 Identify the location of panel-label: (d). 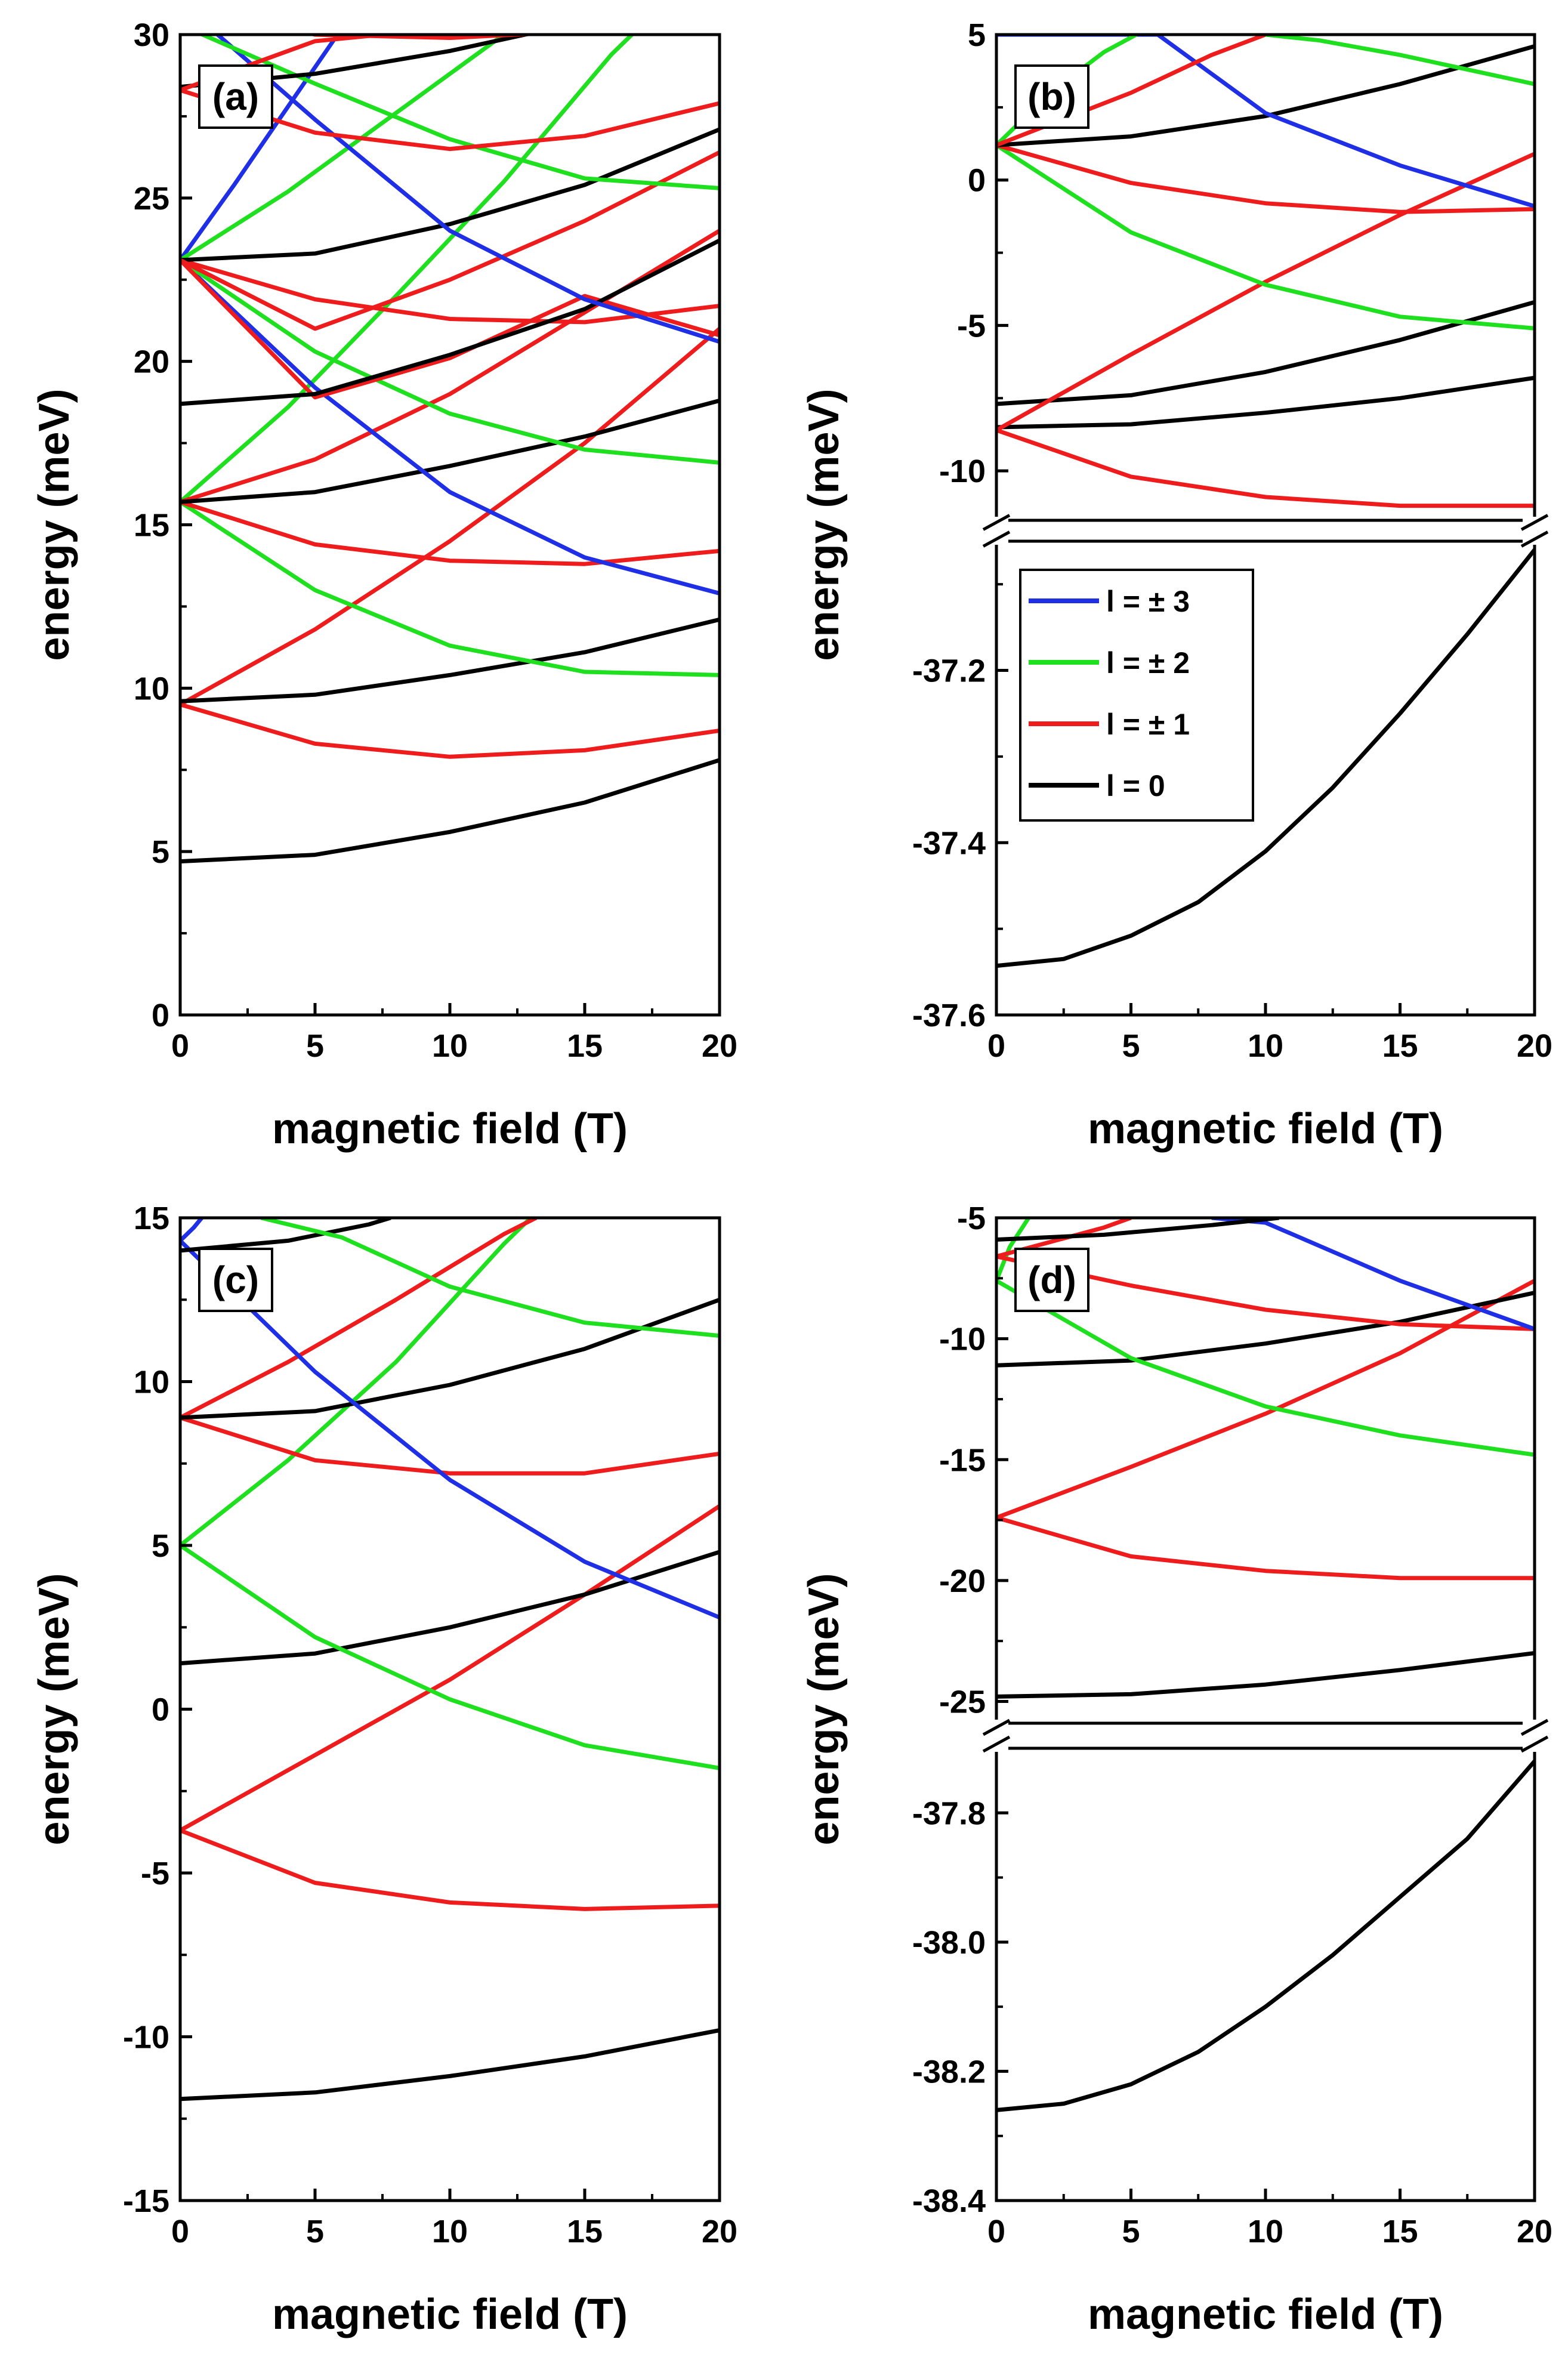
(1051, 1280).